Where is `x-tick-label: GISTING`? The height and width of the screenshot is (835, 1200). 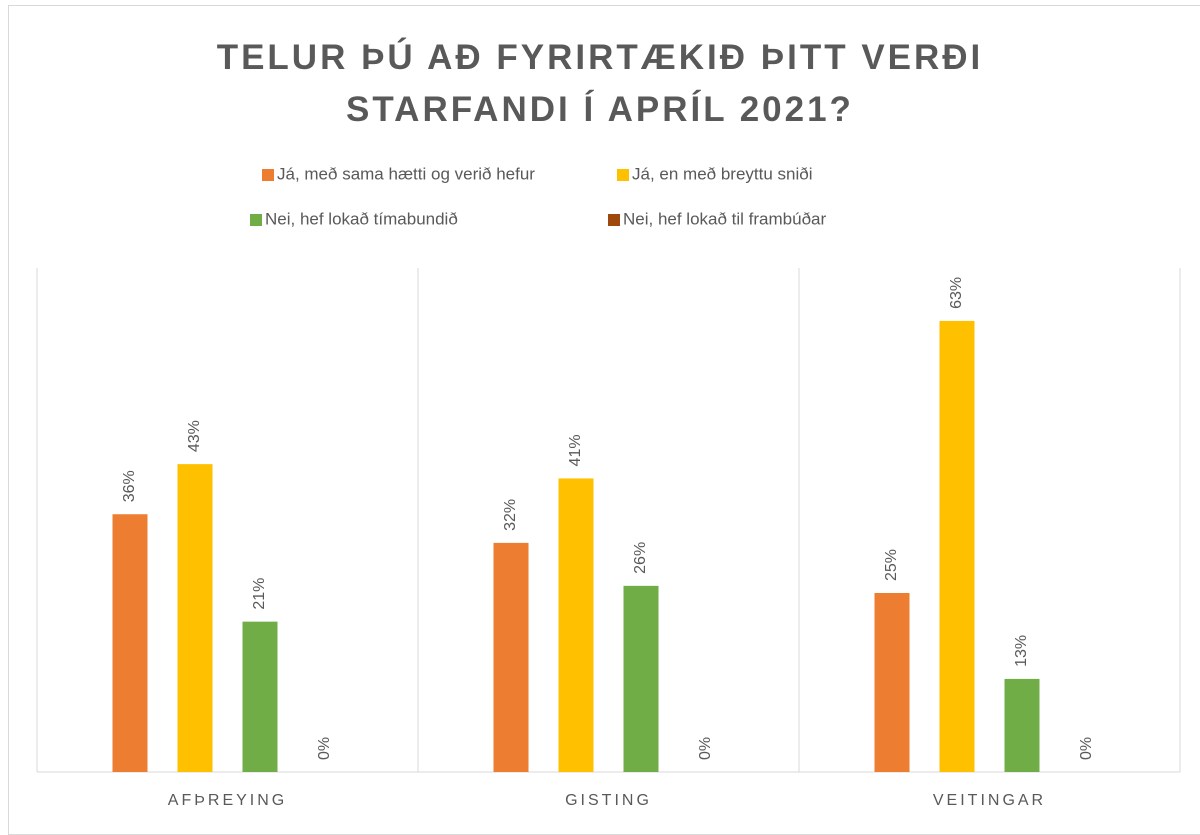
x-tick-label: GISTING is located at coordinates (608, 800).